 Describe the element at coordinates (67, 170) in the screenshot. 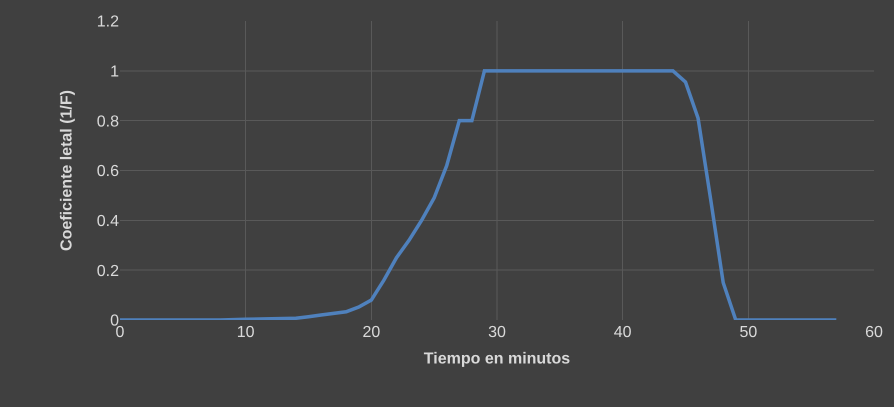

I see `y-axis-title: Coeficiente letal (1/F)` at that location.